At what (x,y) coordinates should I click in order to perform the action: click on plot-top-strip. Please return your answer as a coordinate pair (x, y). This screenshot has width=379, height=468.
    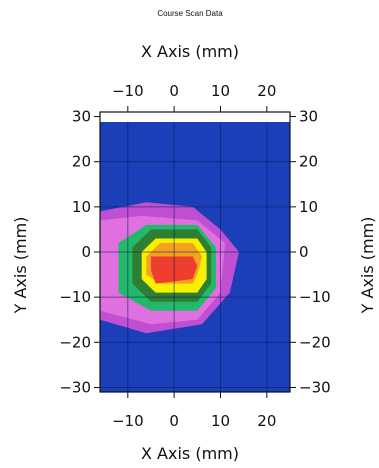
    Looking at the image, I should click on (195, 117).